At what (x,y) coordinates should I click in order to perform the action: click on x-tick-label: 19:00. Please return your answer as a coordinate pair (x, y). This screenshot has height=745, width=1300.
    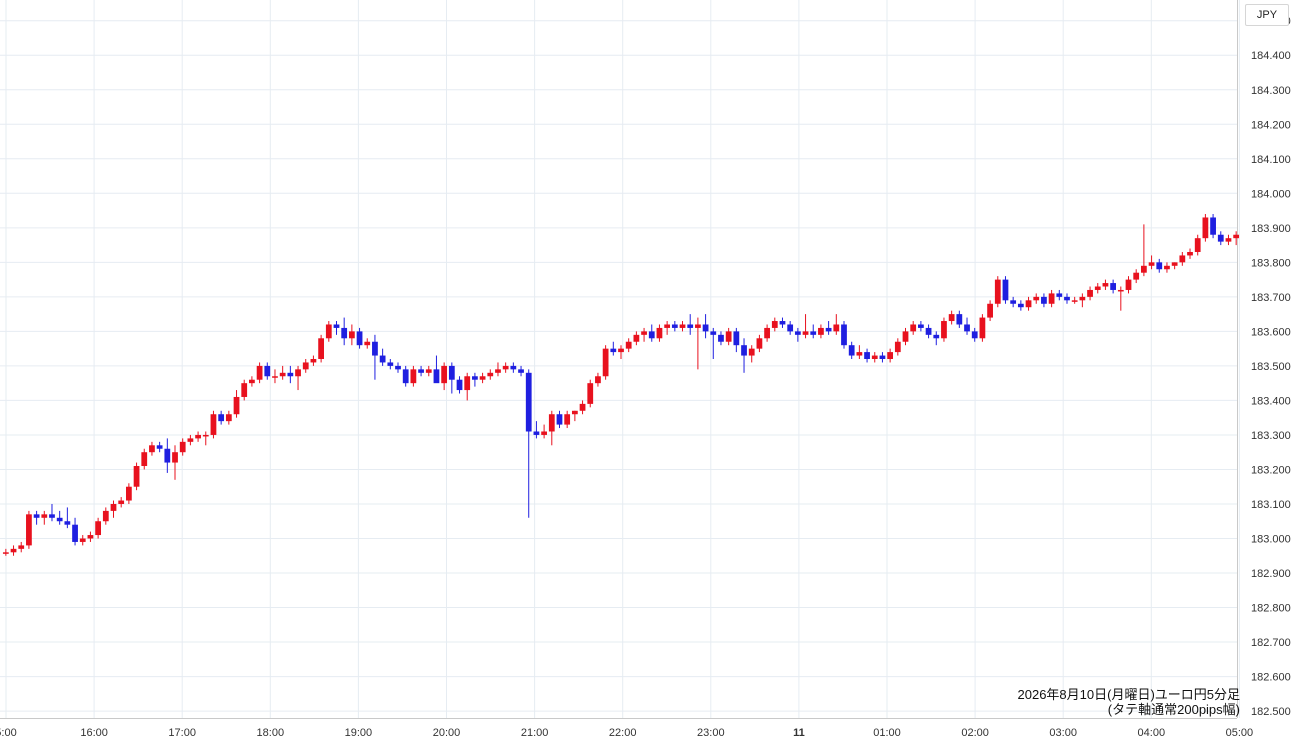
    Looking at the image, I should click on (359, 733).